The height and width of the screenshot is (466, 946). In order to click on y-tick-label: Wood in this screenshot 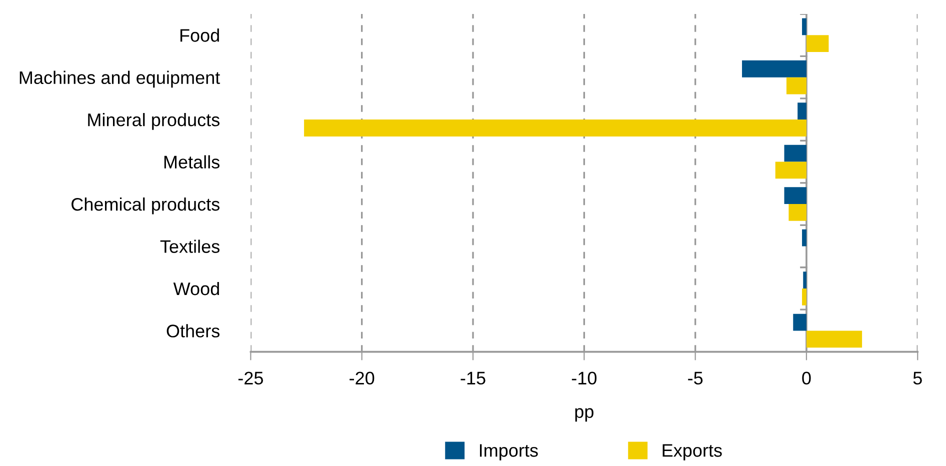, I will do `click(196, 289)`.